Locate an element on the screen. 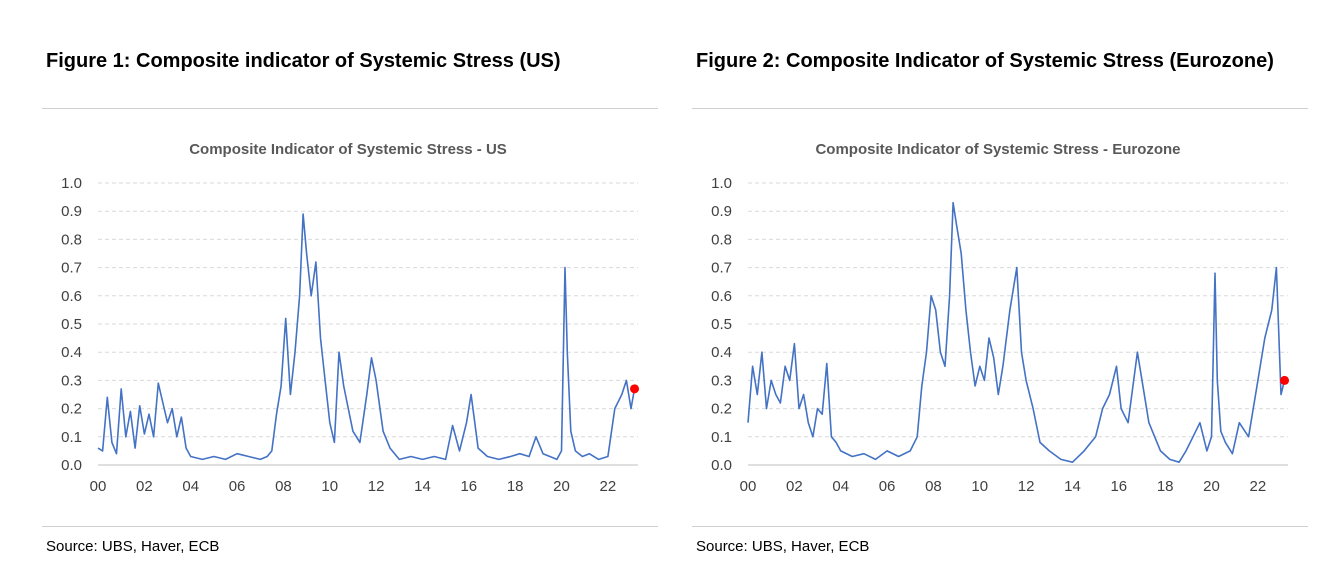  figure-1-bottom-rule is located at coordinates (350, 526).